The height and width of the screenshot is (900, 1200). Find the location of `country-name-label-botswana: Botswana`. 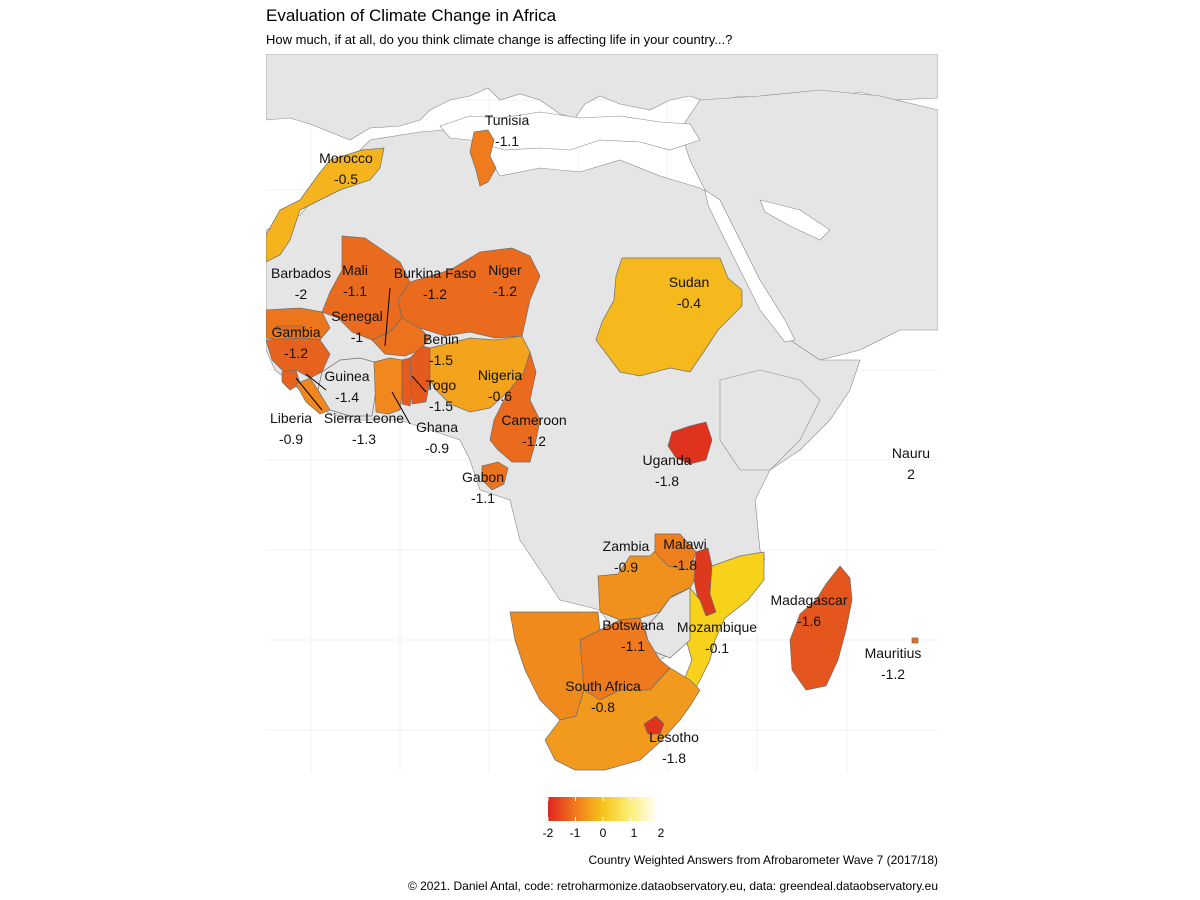

country-name-label-botswana: Botswana is located at coordinates (633, 625).